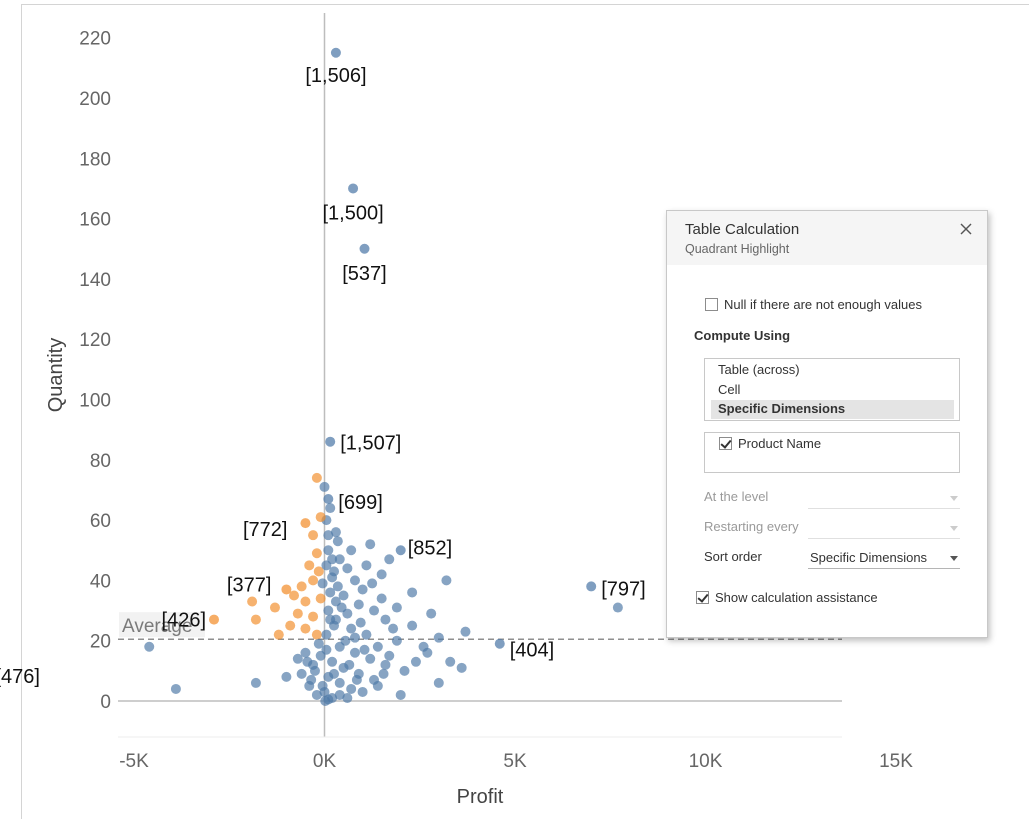 The image size is (1029, 819). What do you see at coordinates (884, 528) in the screenshot?
I see `restarting-every-dropdown` at bounding box center [884, 528].